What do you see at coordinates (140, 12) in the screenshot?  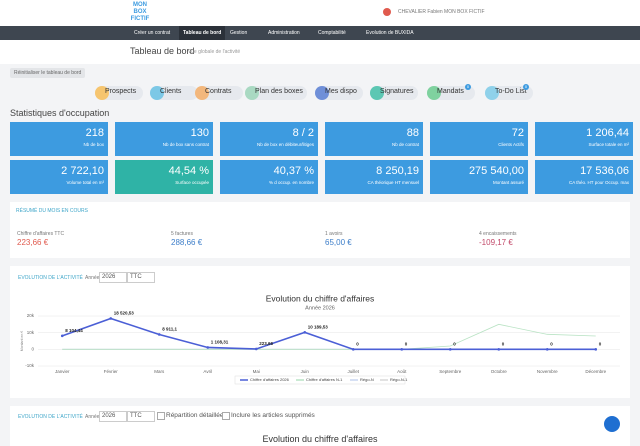 I see `logo: MON BOX FICTIF` at bounding box center [140, 12].